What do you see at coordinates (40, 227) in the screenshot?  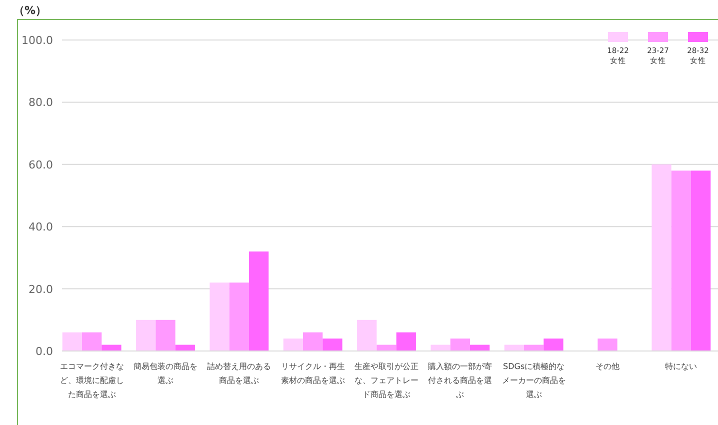 I see `y-tick-label: 40.0` at bounding box center [40, 227].